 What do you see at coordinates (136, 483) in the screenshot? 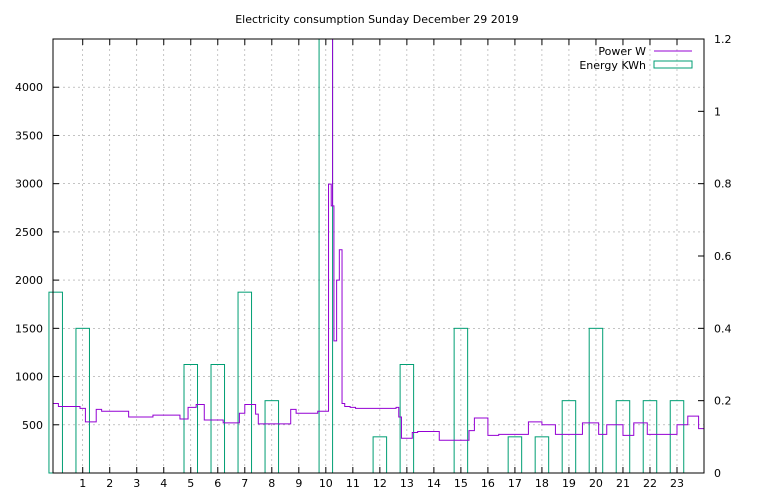
I see `x-tick-label: 3` at bounding box center [136, 483].